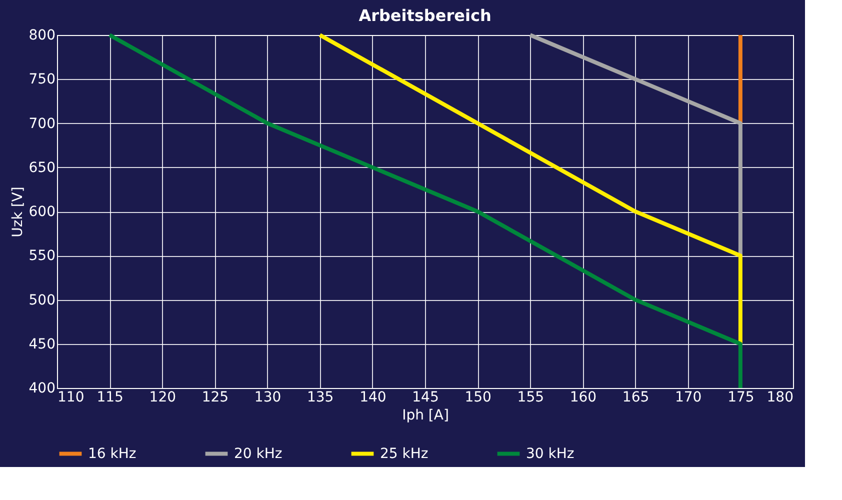 Image resolution: width=842 pixels, height=500 pixels. I want to click on y-tick-label: 800, so click(42, 36).